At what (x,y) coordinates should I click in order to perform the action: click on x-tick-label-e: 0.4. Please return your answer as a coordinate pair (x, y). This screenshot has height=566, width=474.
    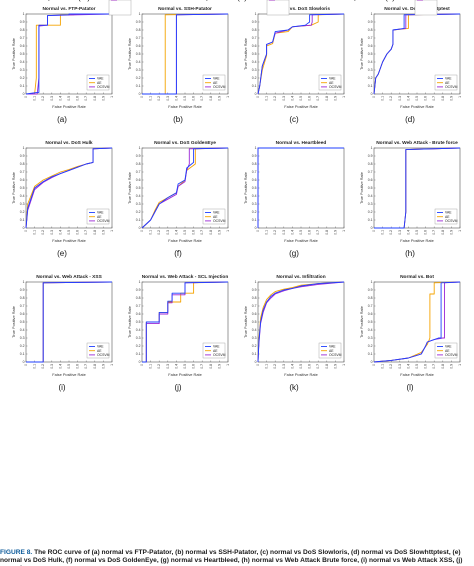
    Looking at the image, I should click on (60, 232).